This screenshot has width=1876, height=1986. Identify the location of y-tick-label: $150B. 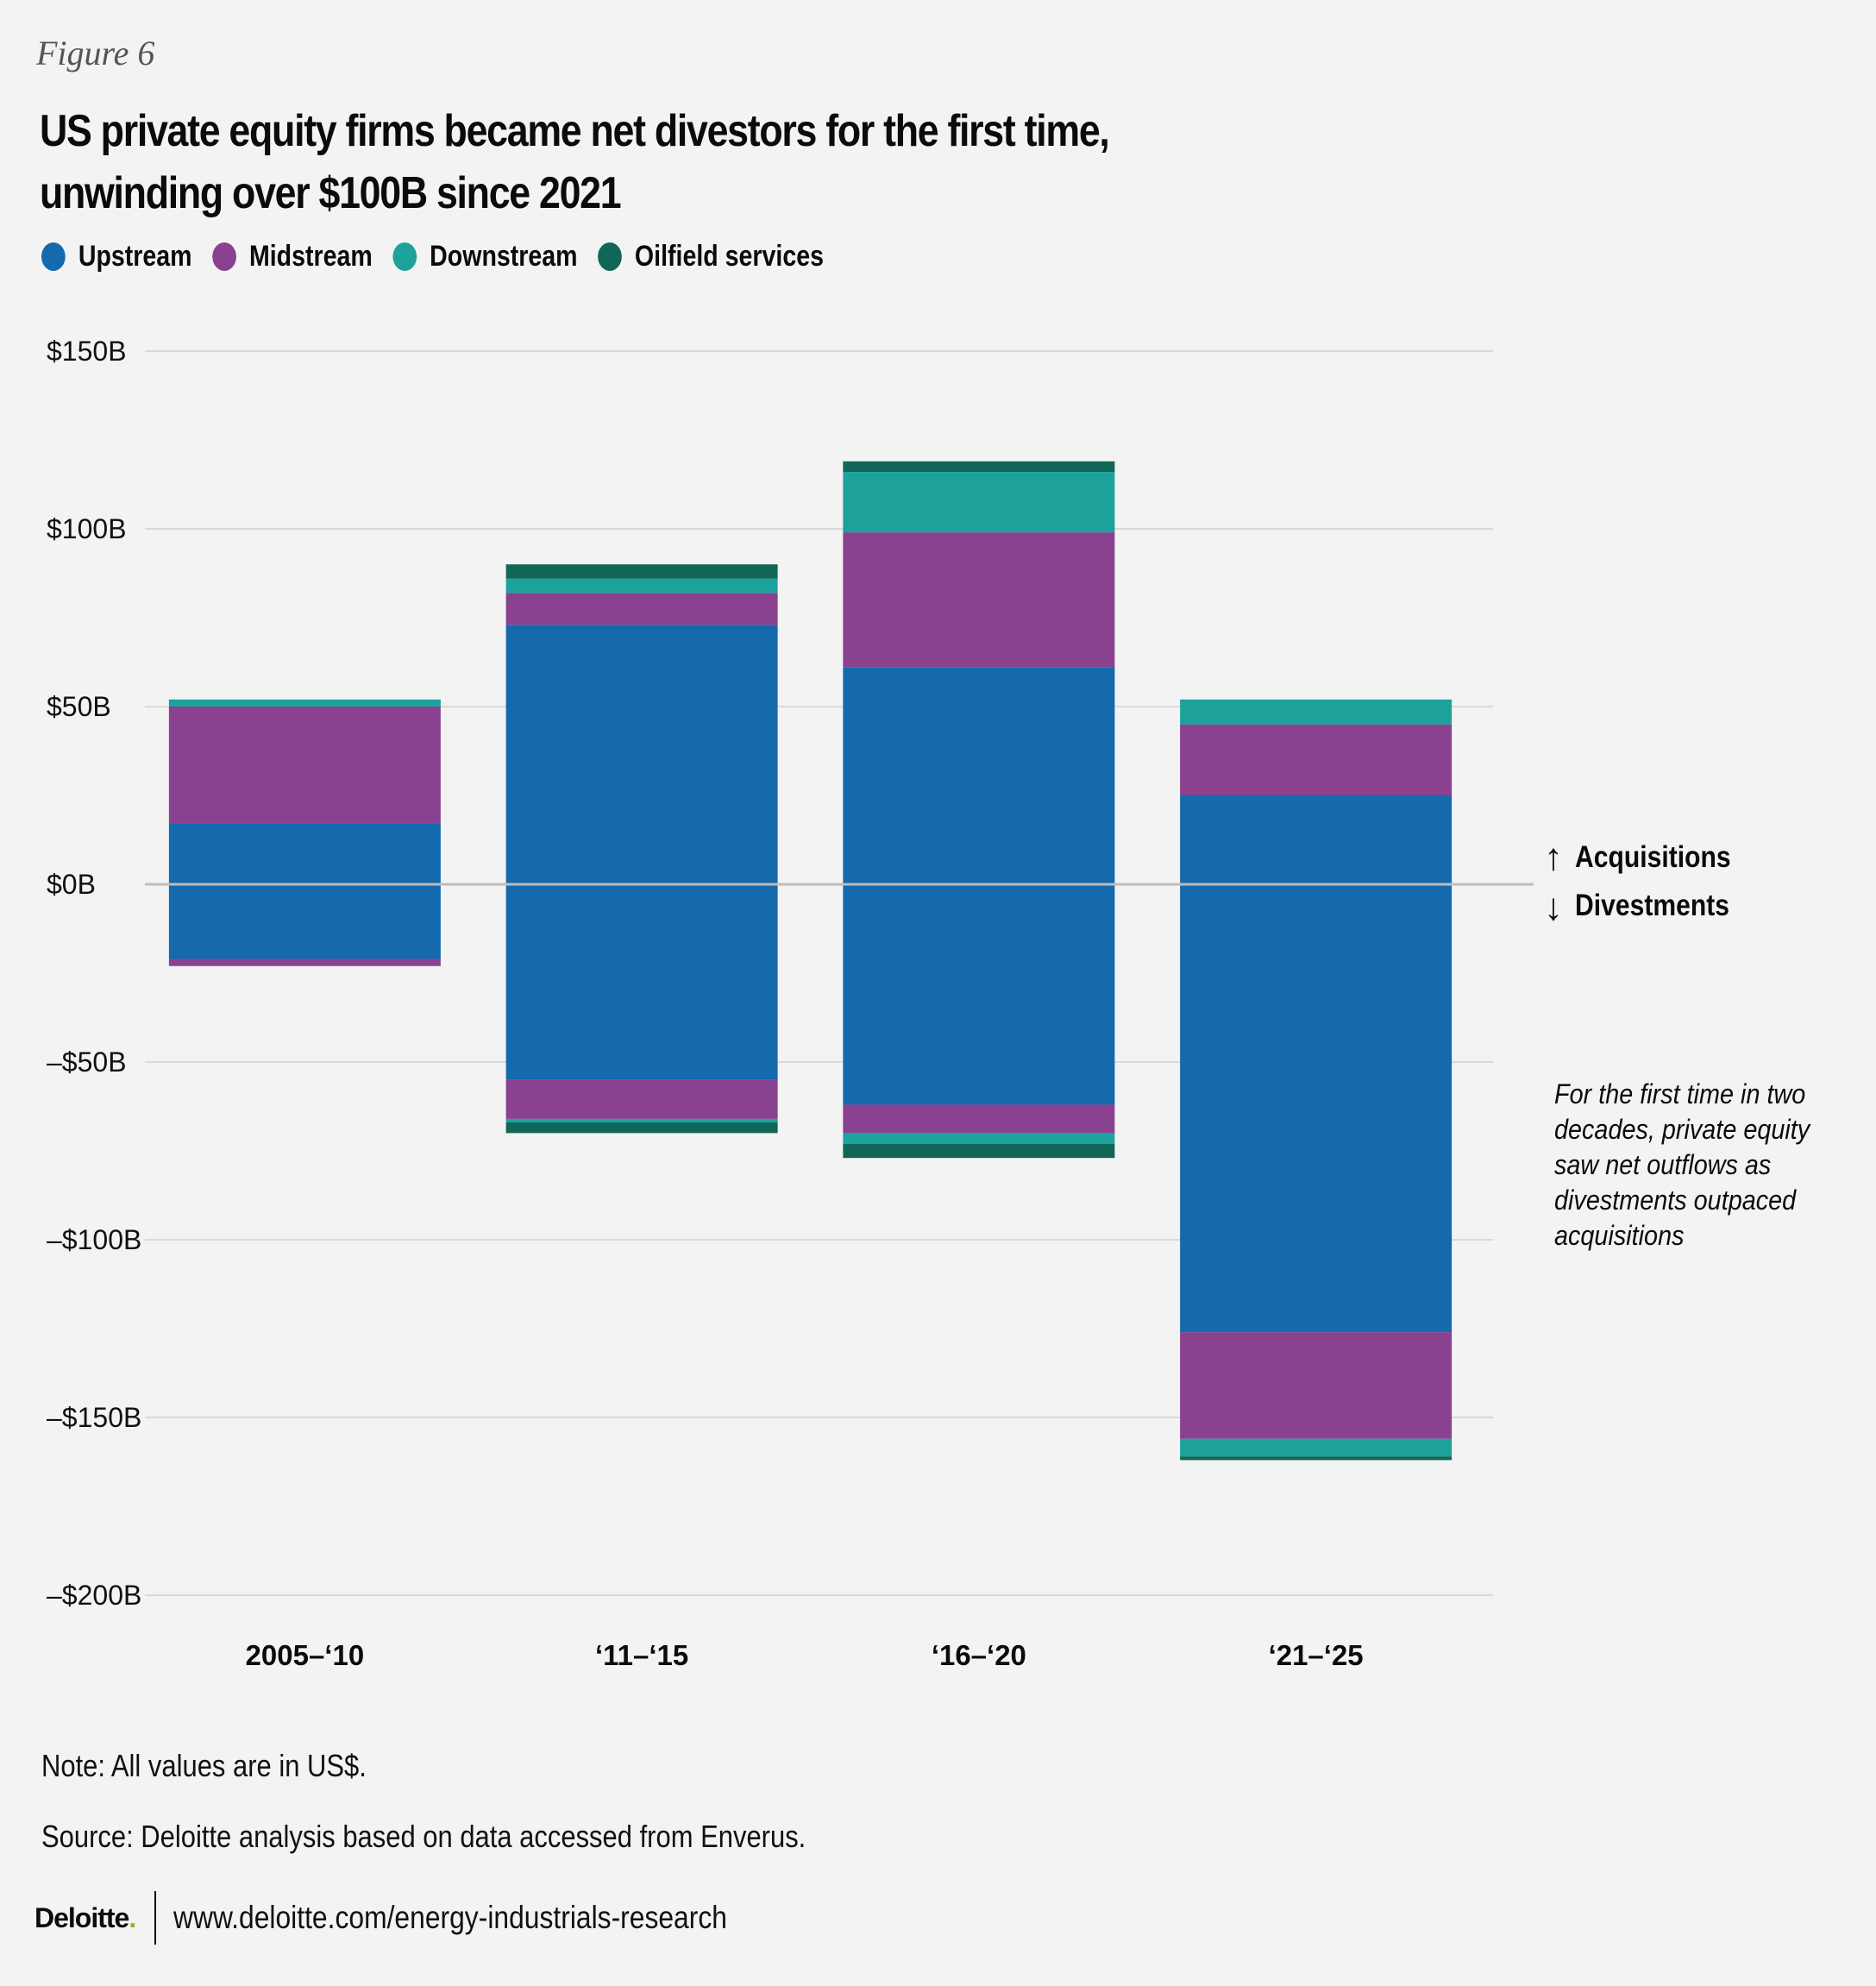
(87, 351).